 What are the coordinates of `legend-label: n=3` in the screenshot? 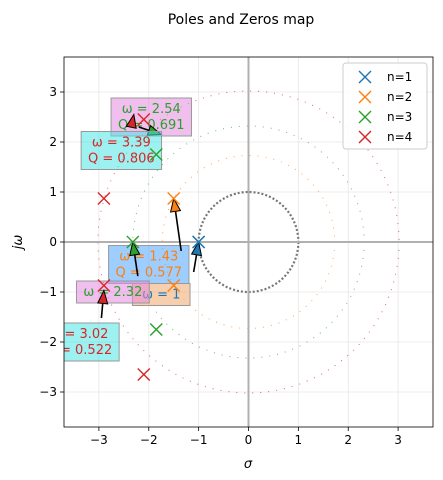 It's located at (399, 117).